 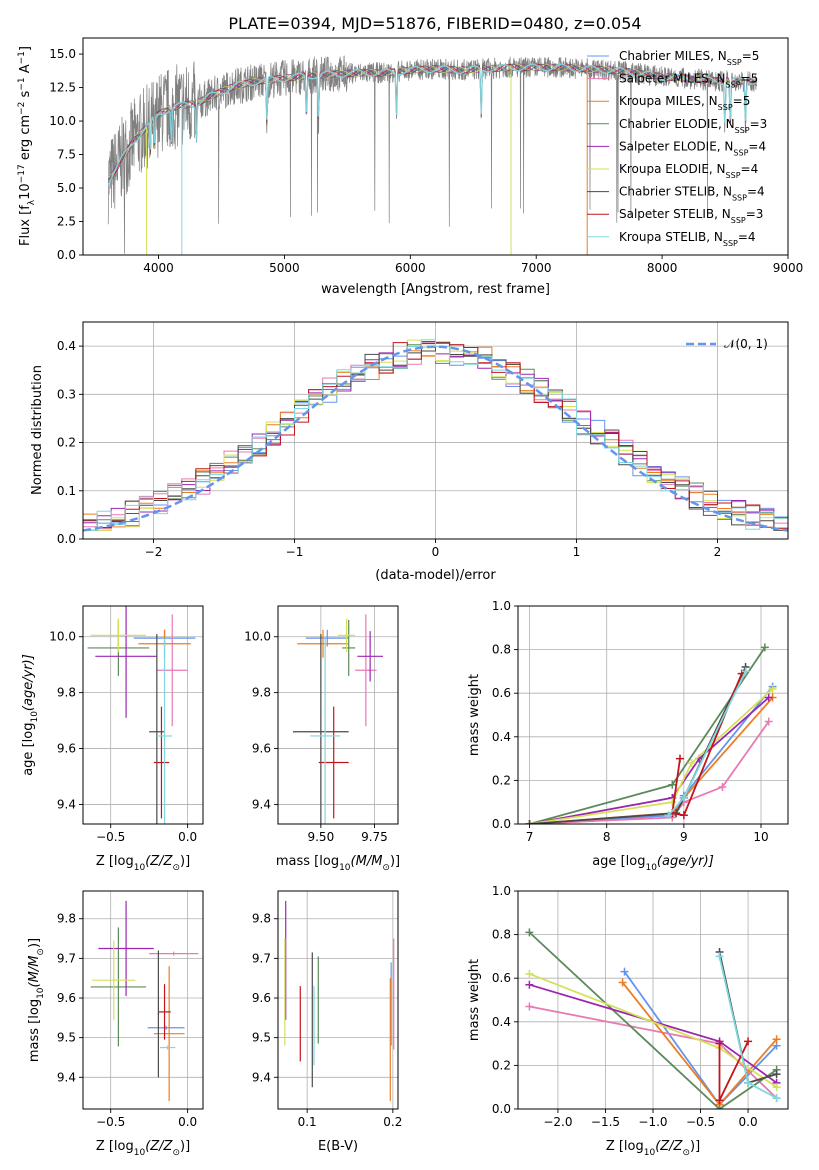 What do you see at coordinates (688, 81) in the screenshot?
I see `legend-entry: Salpeter MILES, NSSP=5` at bounding box center [688, 81].